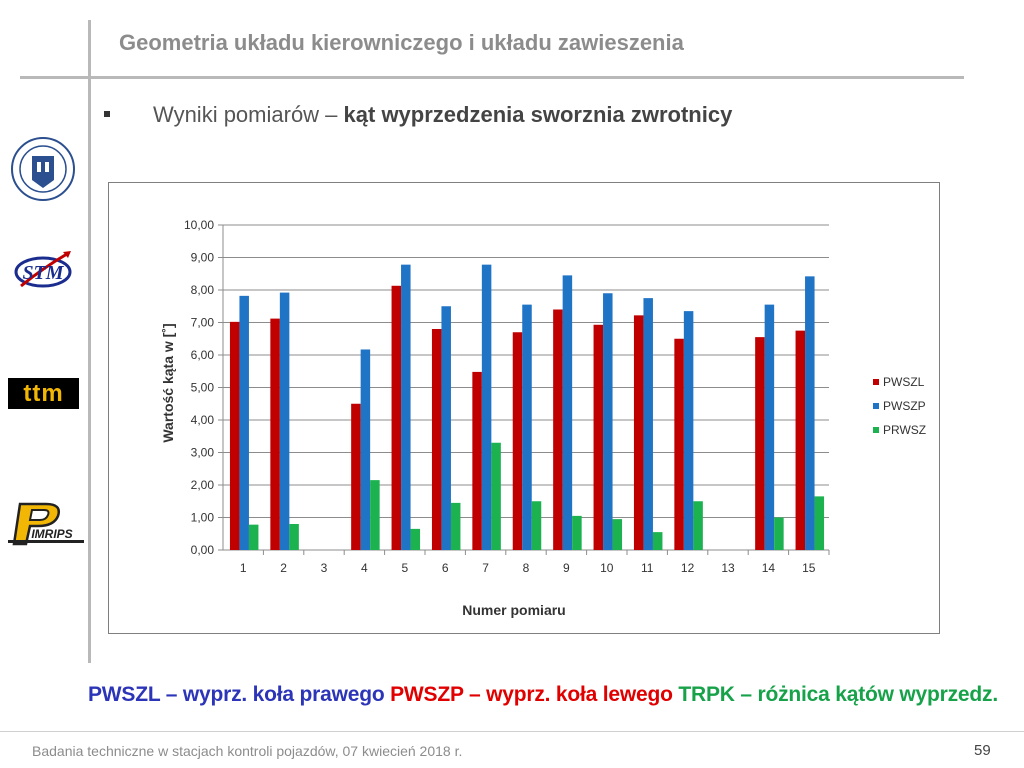 This screenshot has width=1024, height=768. What do you see at coordinates (876, 382) in the screenshot?
I see `legend-swatch-pwszl` at bounding box center [876, 382].